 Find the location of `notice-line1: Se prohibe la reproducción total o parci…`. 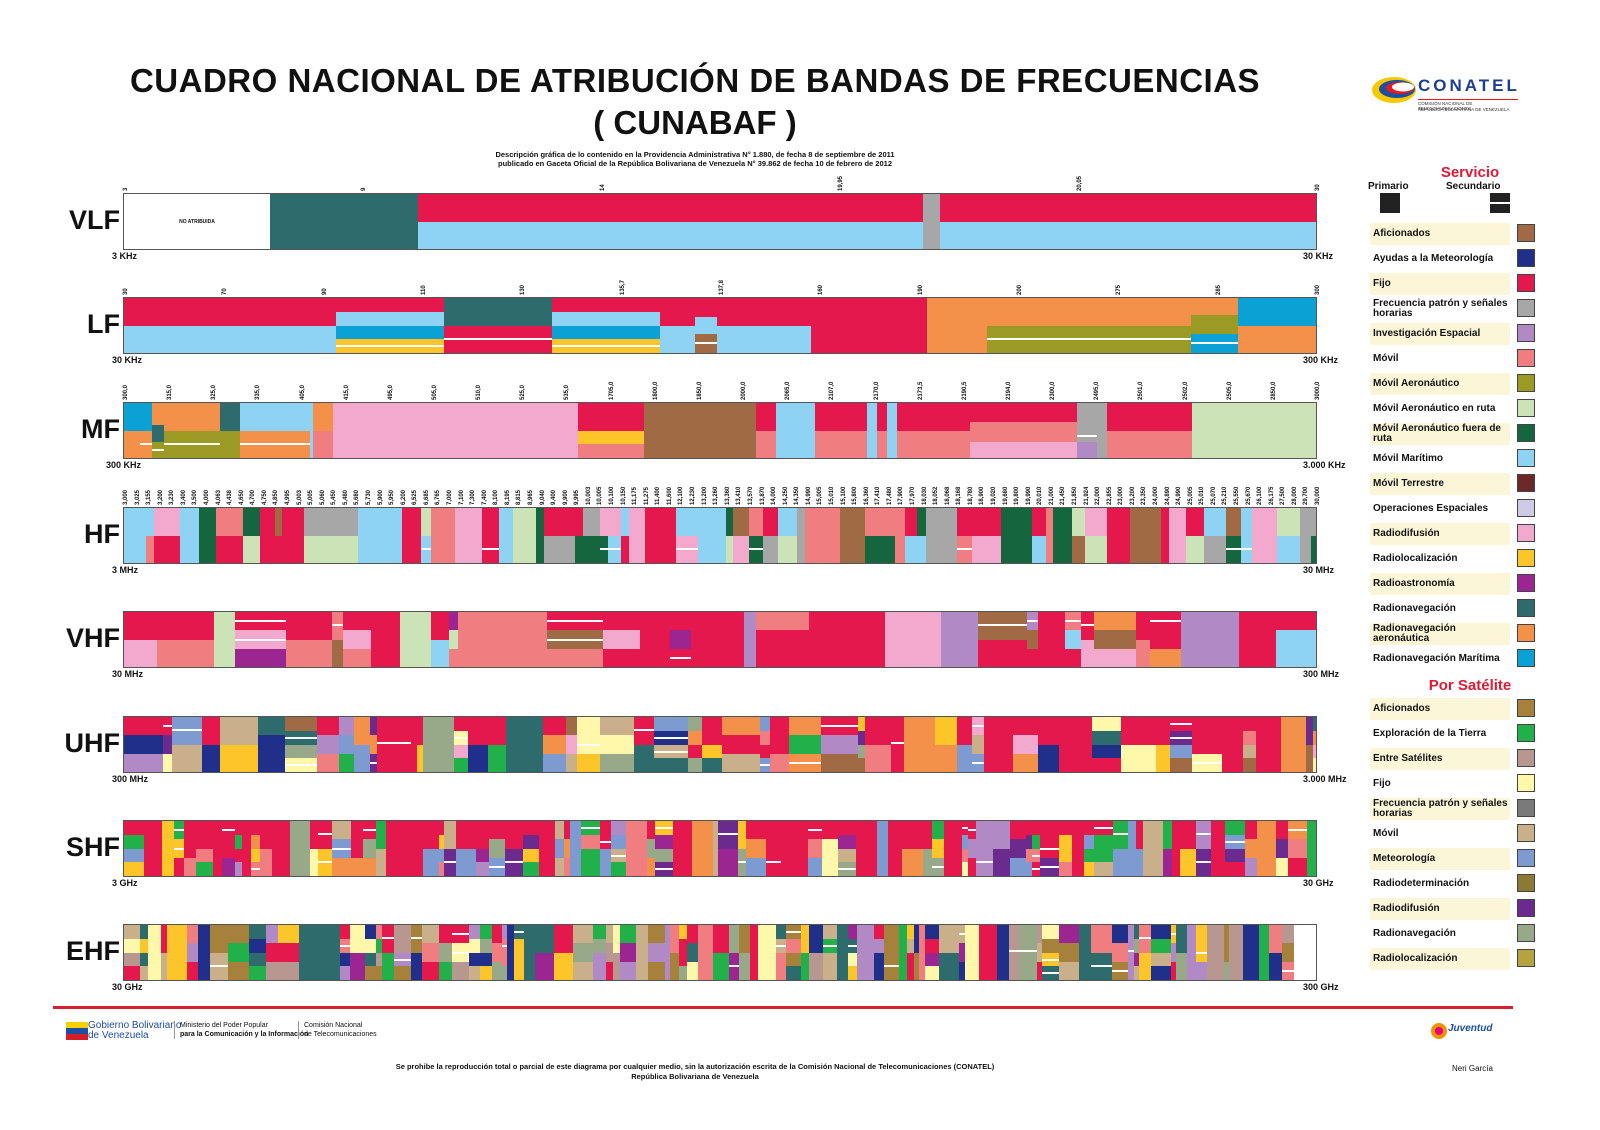

notice-line1: Se prohibe la reproducción total o parci… is located at coordinates (695, 1066).